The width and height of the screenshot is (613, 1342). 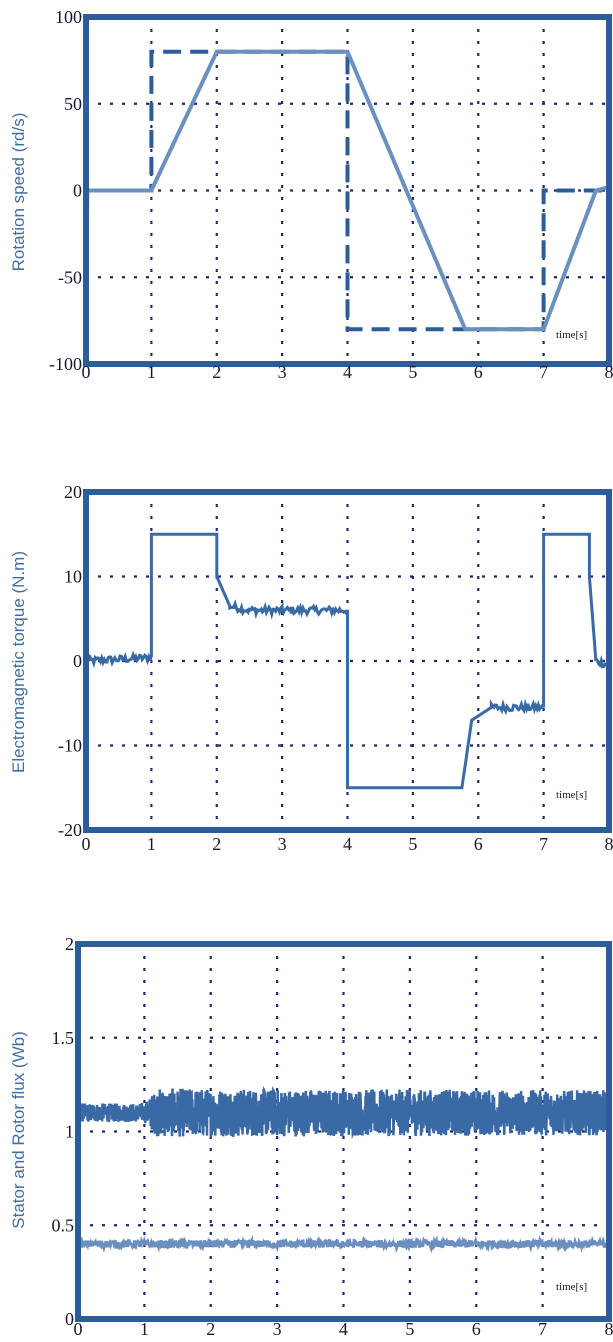 I want to click on flux-xtick-label: 6, so click(x=476, y=1329).